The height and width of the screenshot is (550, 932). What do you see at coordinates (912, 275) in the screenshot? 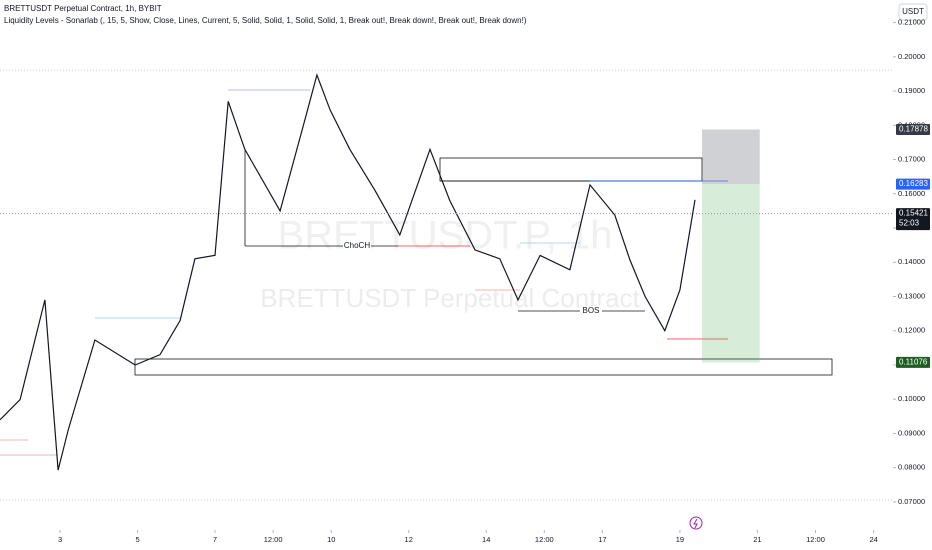
I see `price-axis` at bounding box center [912, 275].